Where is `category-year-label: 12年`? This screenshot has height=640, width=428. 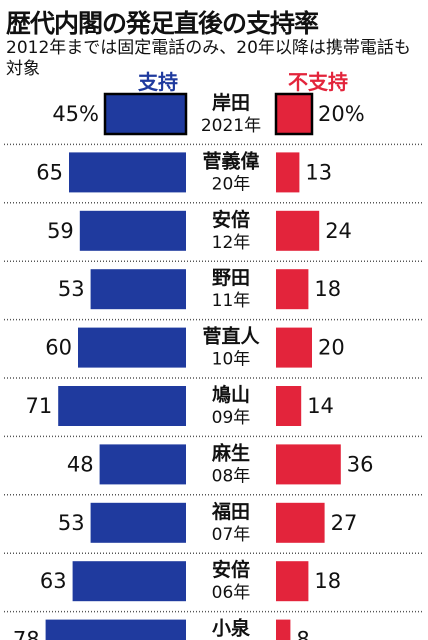
category-year-label: 12年 is located at coordinates (231, 243).